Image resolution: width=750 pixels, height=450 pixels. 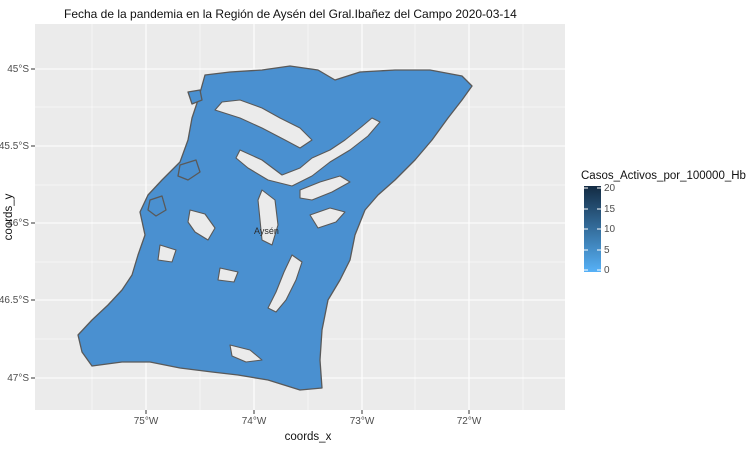 What do you see at coordinates (254, 421) in the screenshot?
I see `x-tick-label: 74°W` at bounding box center [254, 421].